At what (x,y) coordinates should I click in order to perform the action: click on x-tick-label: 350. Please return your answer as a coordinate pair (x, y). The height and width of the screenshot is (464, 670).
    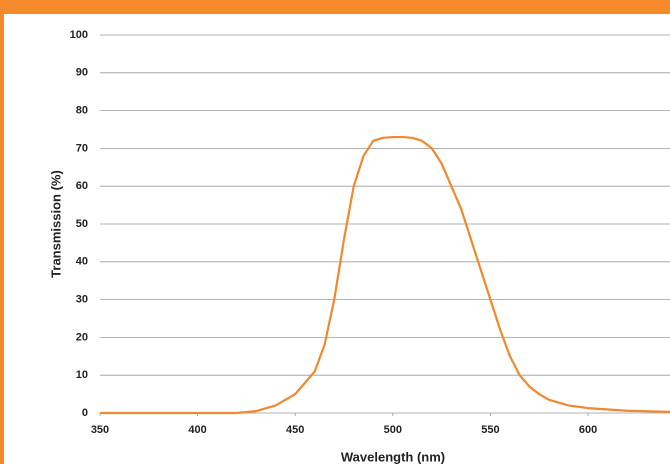
    Looking at the image, I should click on (100, 430).